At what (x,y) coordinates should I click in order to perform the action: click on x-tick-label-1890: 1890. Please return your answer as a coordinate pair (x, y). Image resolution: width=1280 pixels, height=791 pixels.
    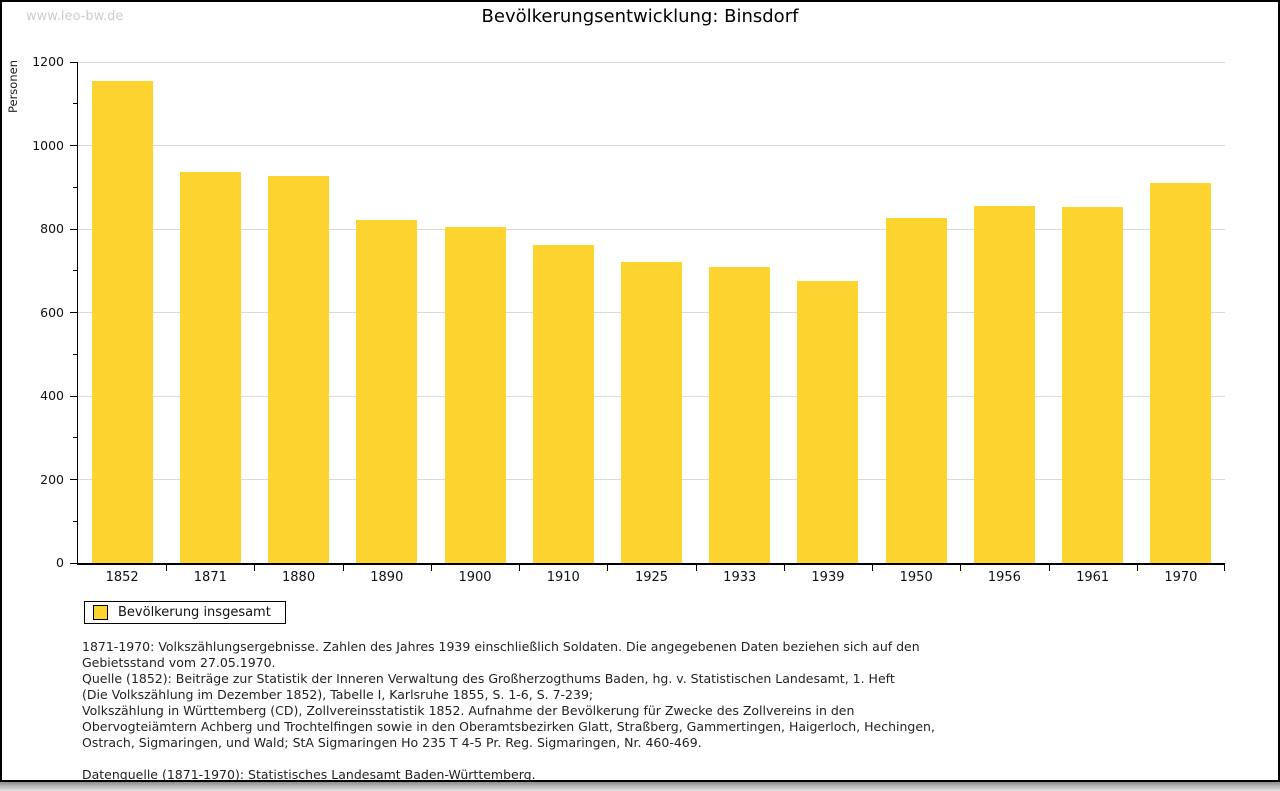
    Looking at the image, I should click on (387, 577).